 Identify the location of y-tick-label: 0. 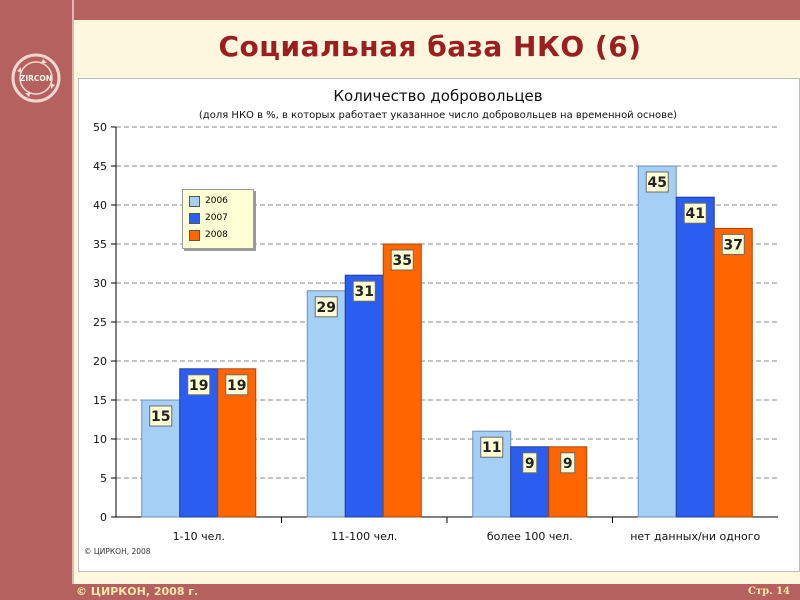
(103, 517).